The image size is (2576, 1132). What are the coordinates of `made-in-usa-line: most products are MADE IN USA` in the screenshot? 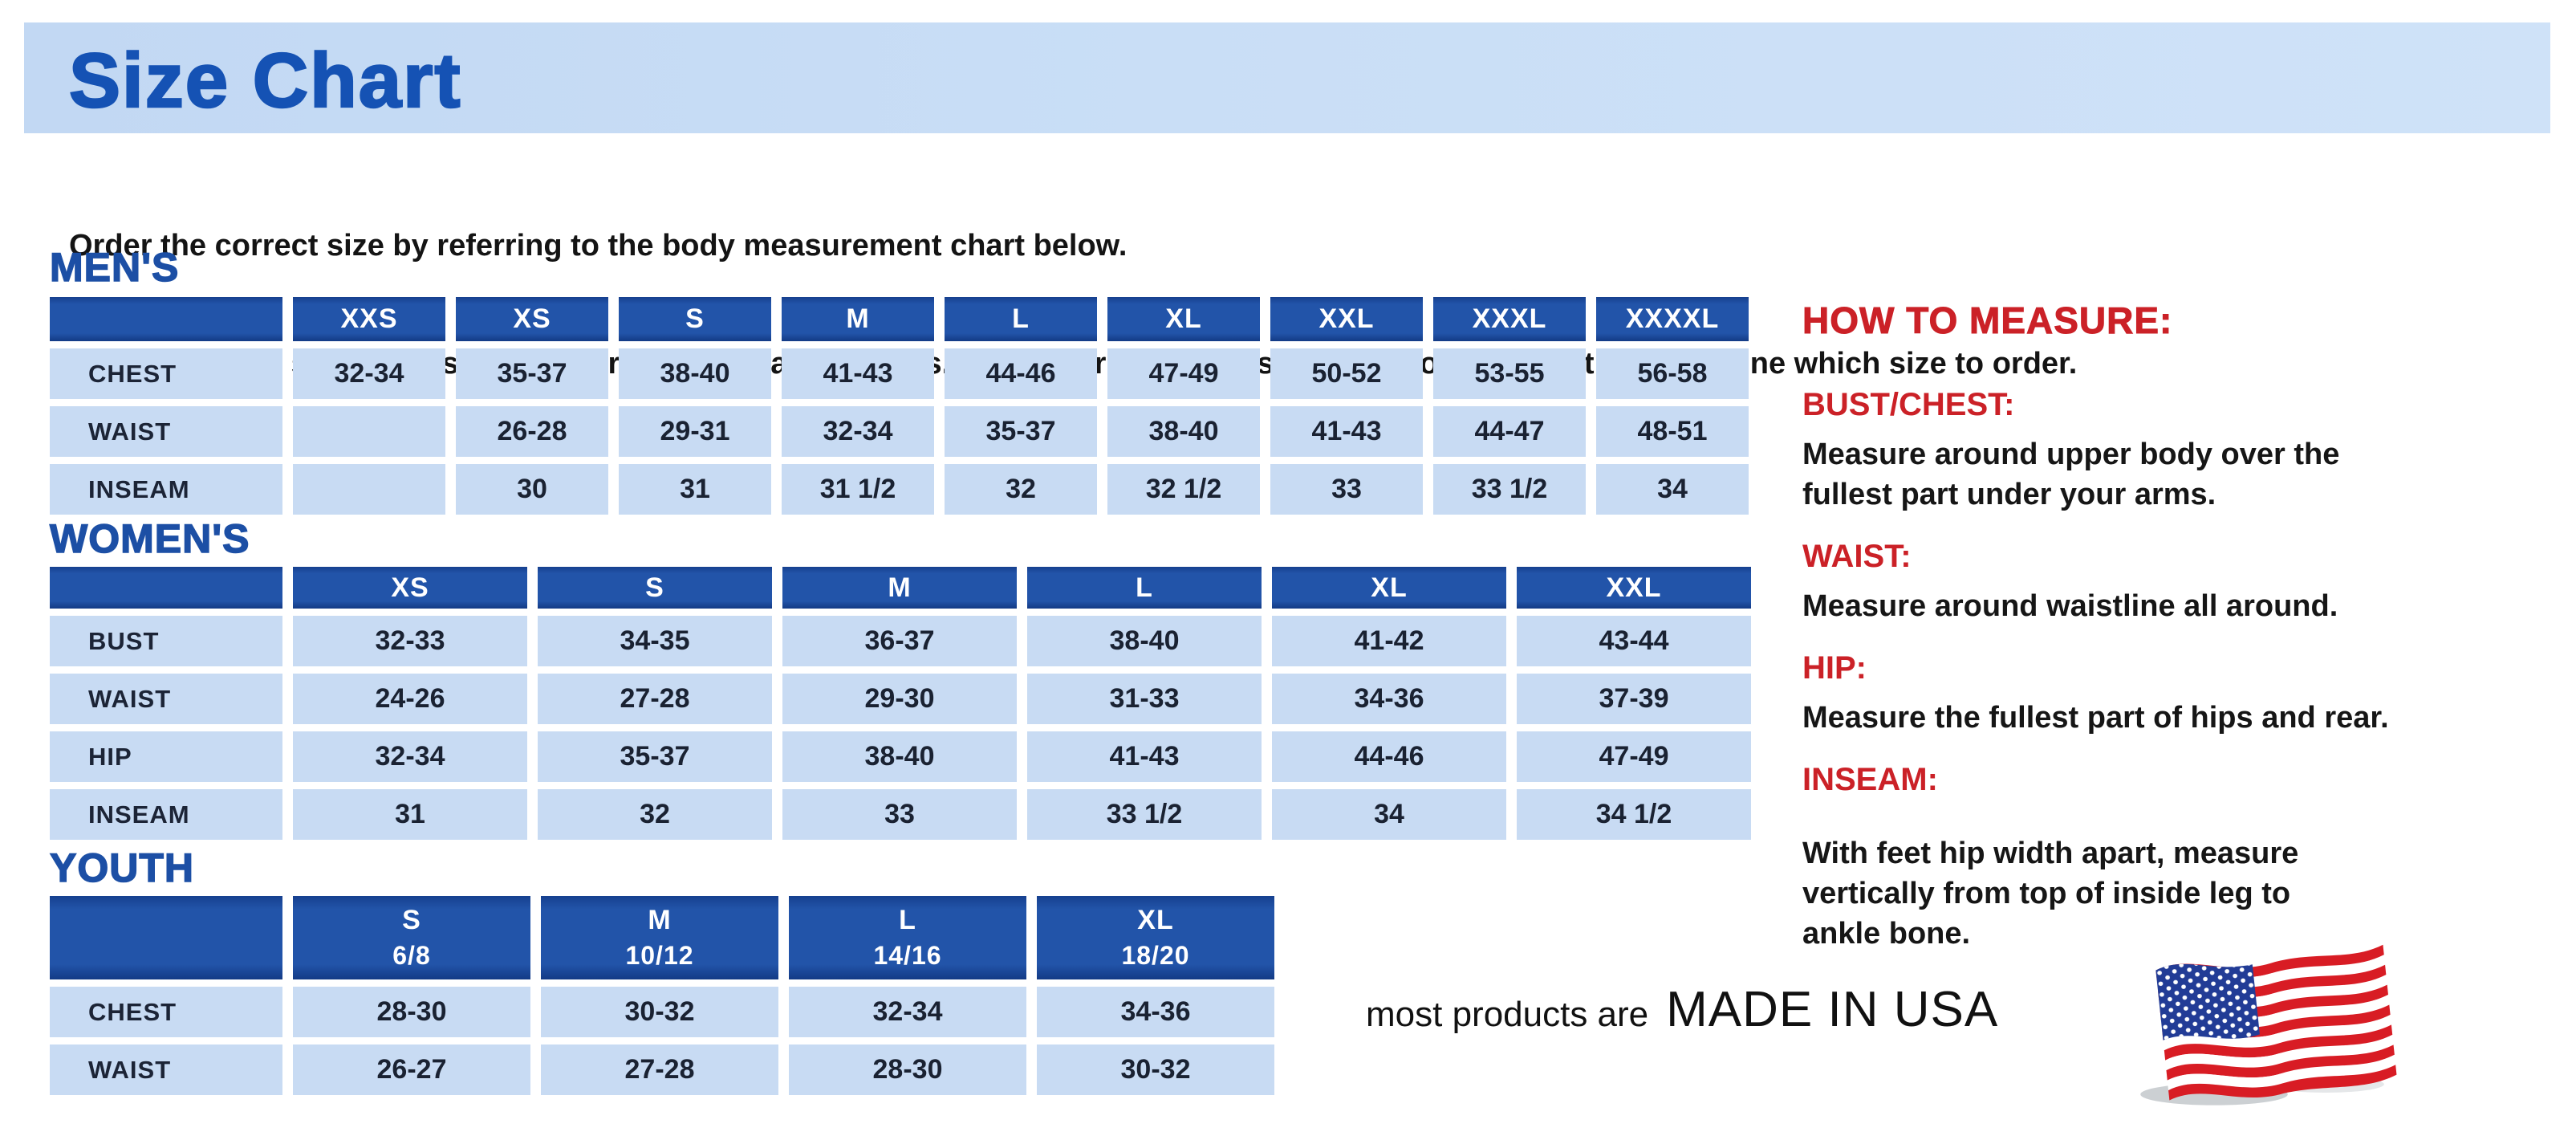 It's located at (1682, 1010).